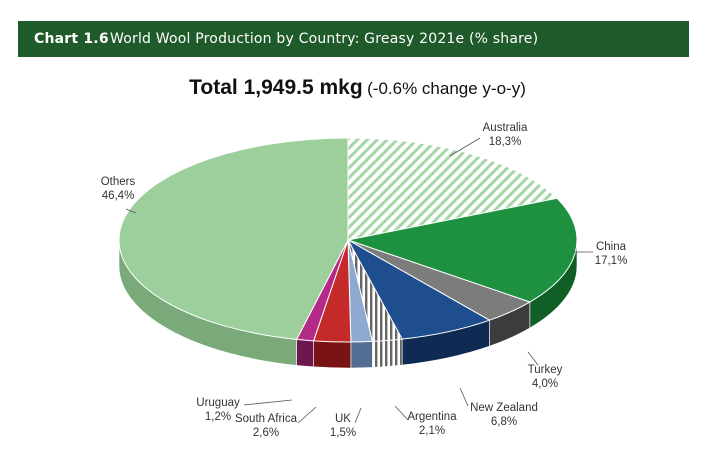  I want to click on slice-value-new-zealand: 6,8%, so click(504, 422).